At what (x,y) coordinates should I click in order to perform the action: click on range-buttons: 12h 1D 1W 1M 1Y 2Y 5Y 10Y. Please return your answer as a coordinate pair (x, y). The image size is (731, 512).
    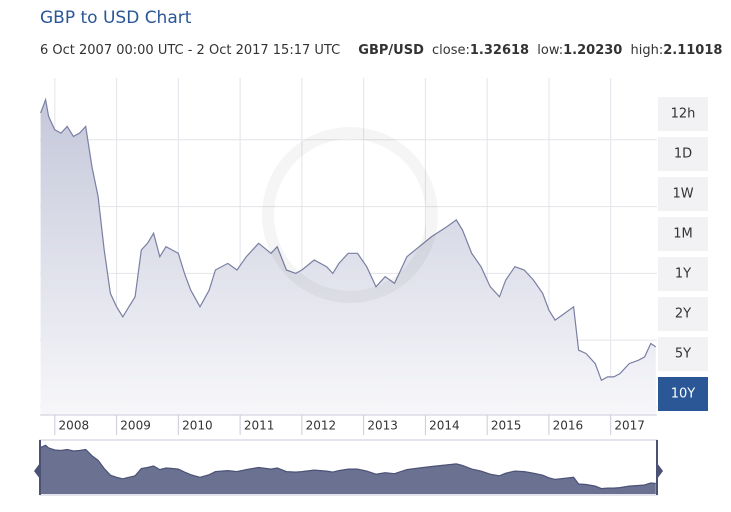
    Looking at the image, I should click on (683, 254).